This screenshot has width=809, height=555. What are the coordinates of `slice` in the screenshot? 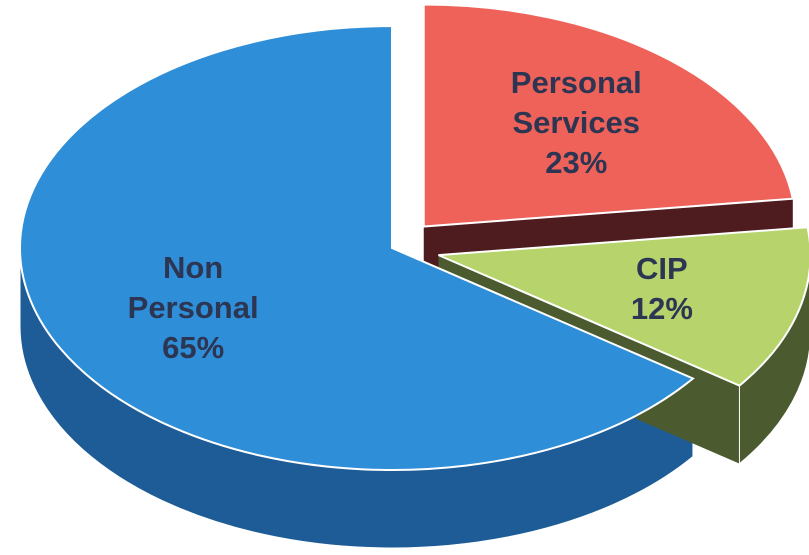 It's located at (623, 306).